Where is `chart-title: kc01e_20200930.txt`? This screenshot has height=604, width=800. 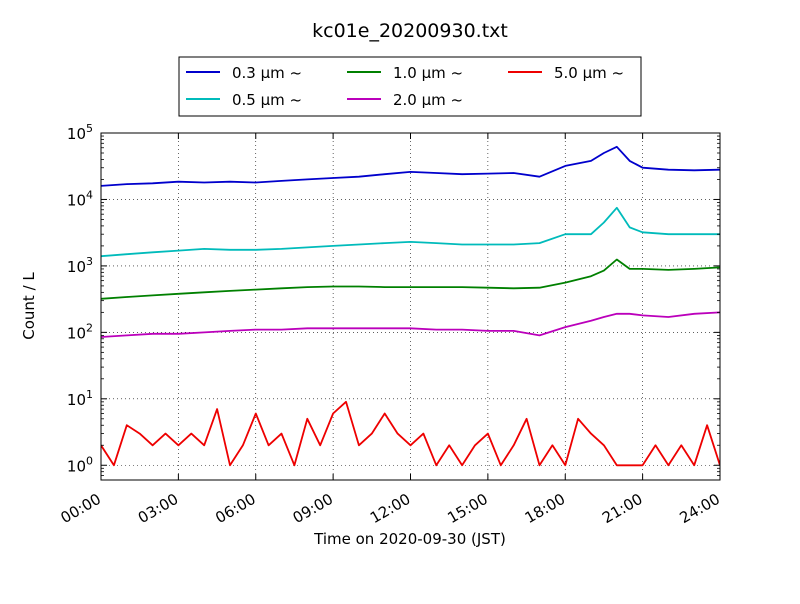 chart-title: kc01e_20200930.txt is located at coordinates (410, 31).